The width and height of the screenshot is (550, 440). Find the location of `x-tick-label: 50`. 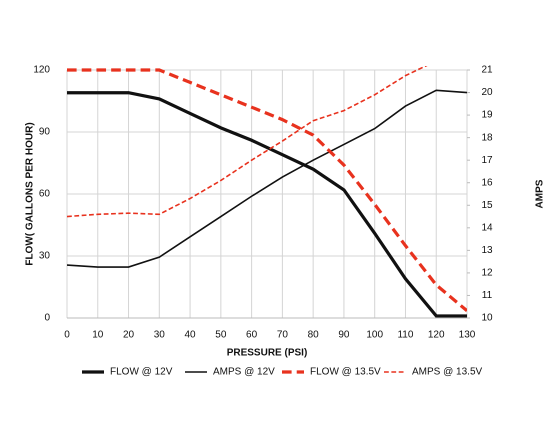

x-tick-label: 50 is located at coordinates (221, 335).